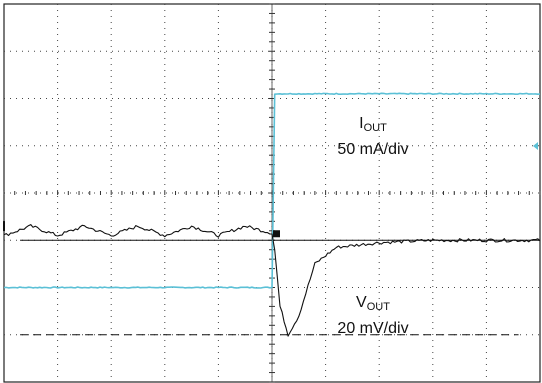 Image resolution: width=542 pixels, height=383 pixels. I want to click on vout-scale: 20 mV/div, so click(373, 328).